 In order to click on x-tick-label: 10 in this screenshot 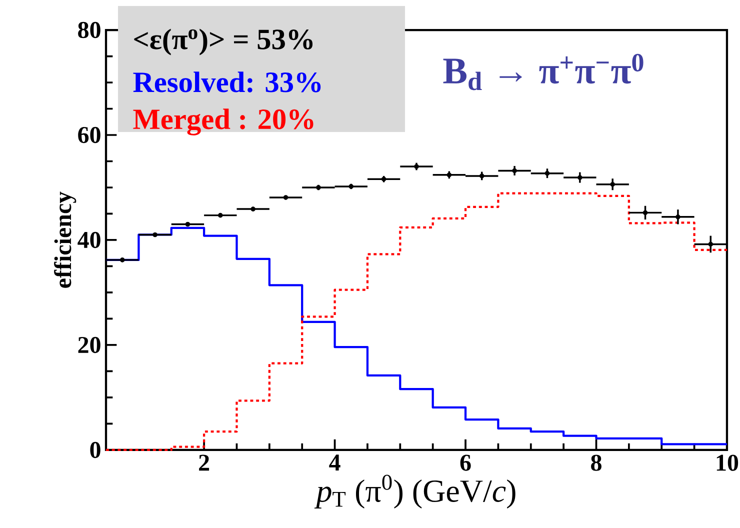, I will do `click(727, 462)`.